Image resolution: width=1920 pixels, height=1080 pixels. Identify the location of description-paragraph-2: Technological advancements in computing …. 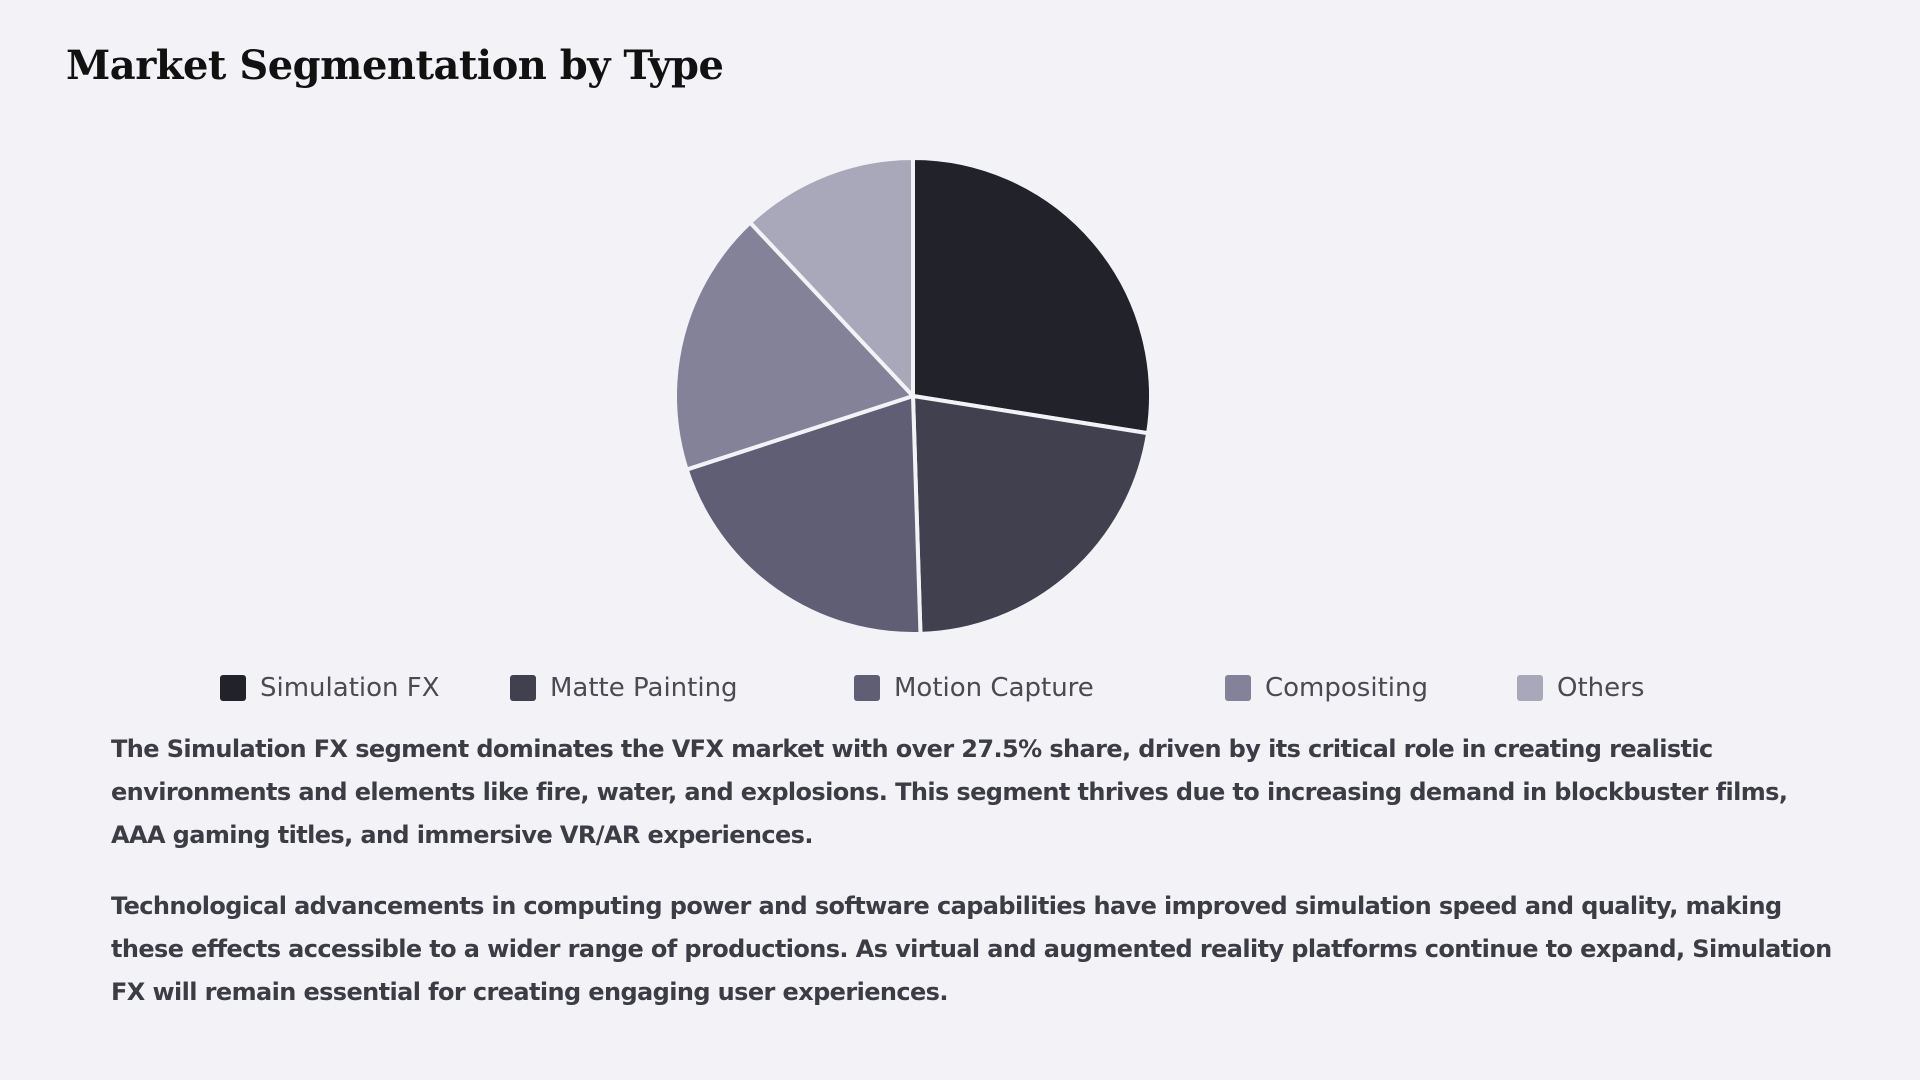
(971, 949).